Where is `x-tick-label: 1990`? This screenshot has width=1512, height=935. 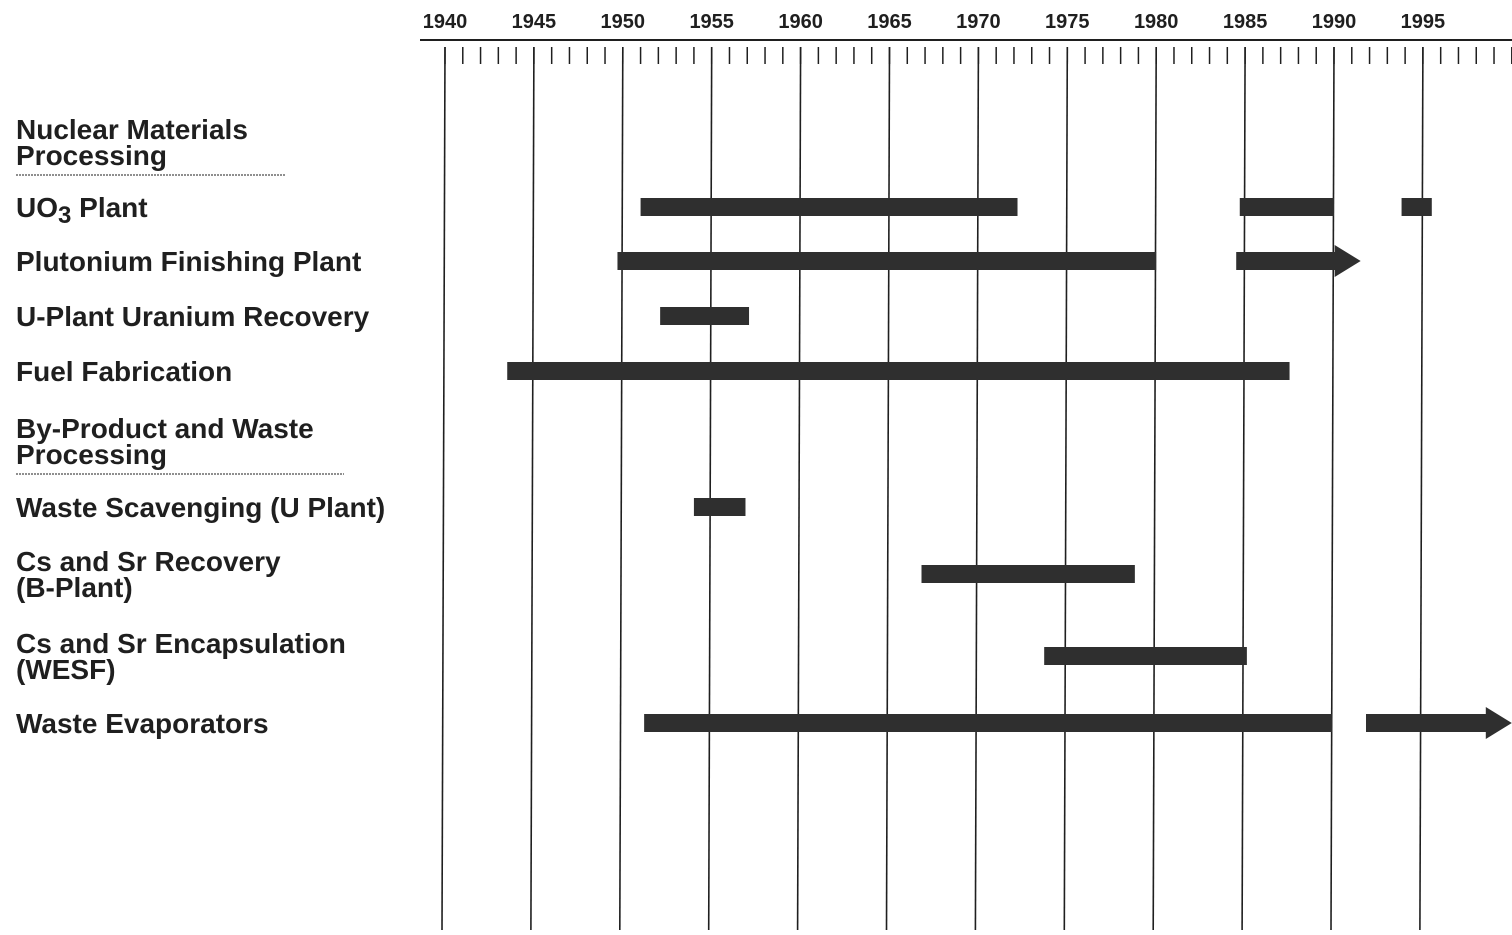 x-tick-label: 1990 is located at coordinates (1334, 22).